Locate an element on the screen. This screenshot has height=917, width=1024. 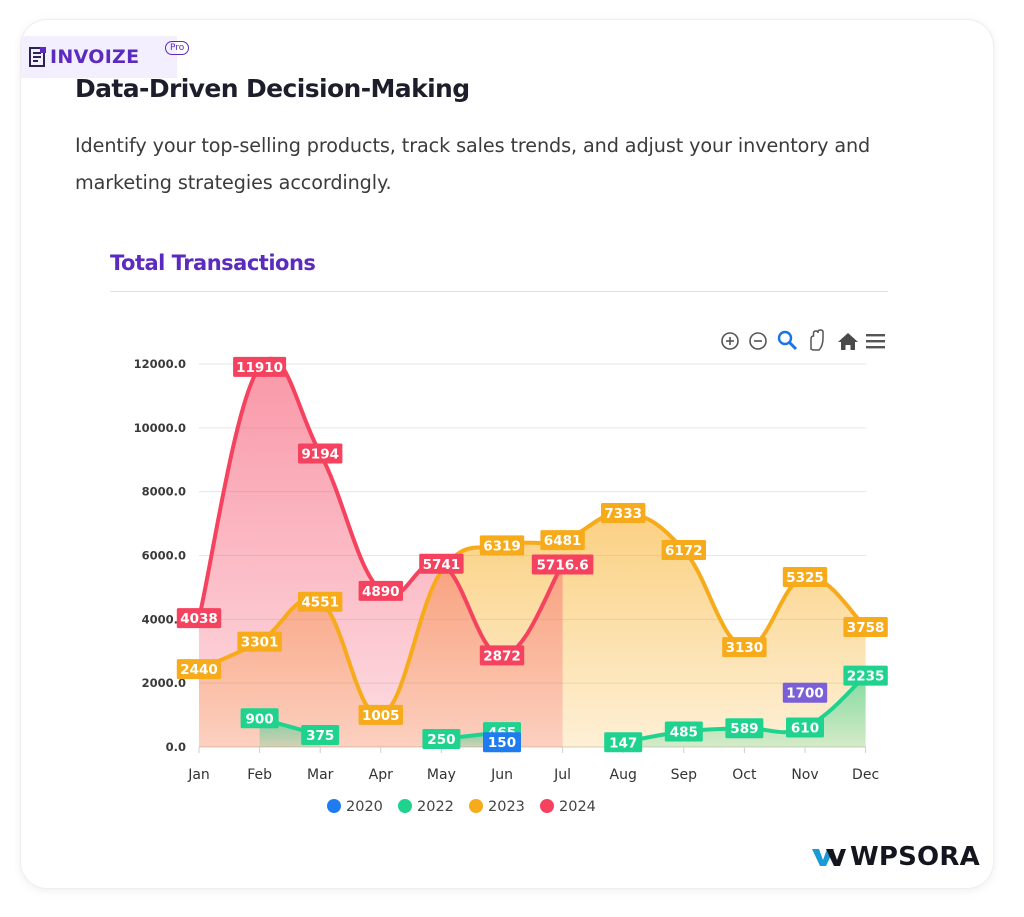
legend-item-2020: 2020 is located at coordinates (355, 807).